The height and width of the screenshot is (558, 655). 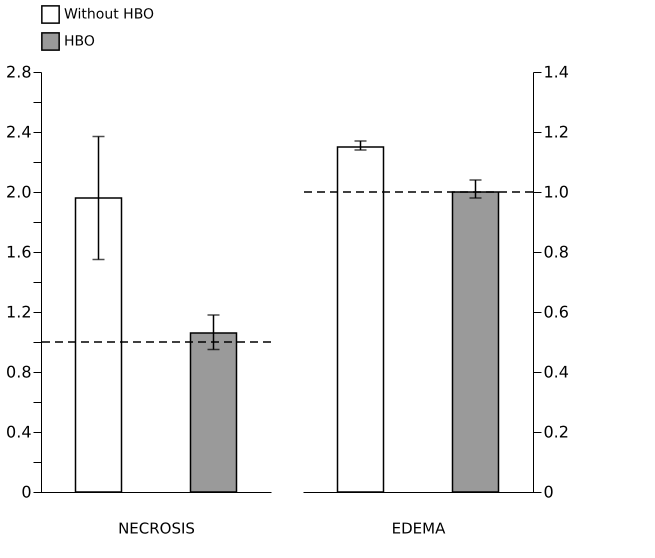 I want to click on y-tick-label: 0.2, so click(x=556, y=432).